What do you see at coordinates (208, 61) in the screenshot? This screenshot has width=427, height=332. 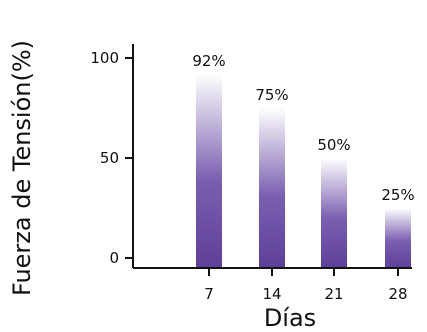 I see `data-label-7: 92%` at bounding box center [208, 61].